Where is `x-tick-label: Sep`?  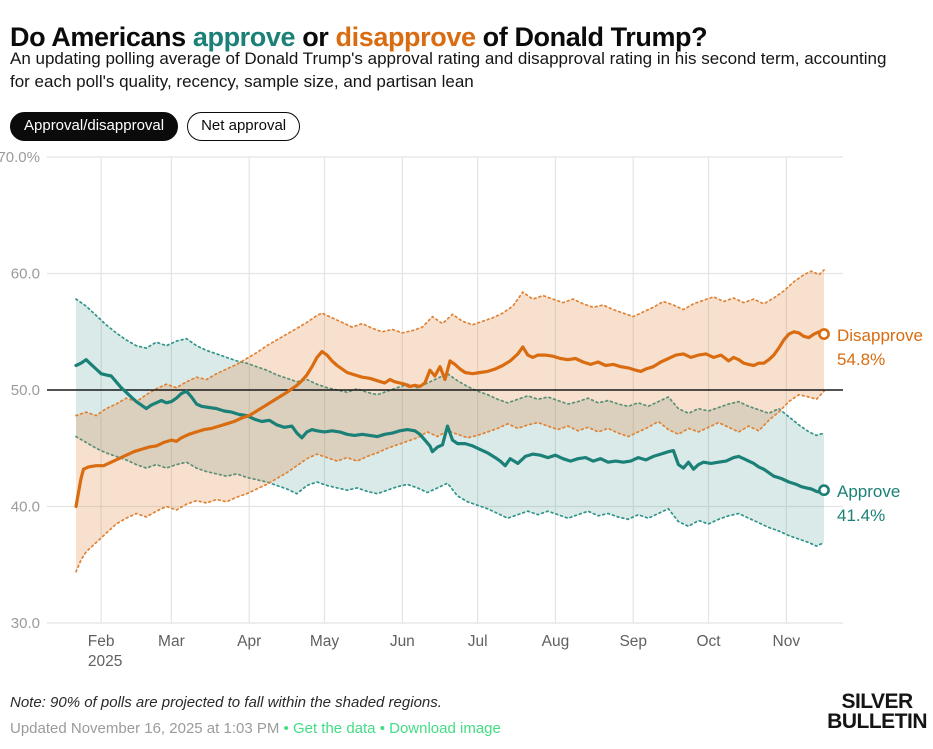 x-tick-label: Sep is located at coordinates (633, 641).